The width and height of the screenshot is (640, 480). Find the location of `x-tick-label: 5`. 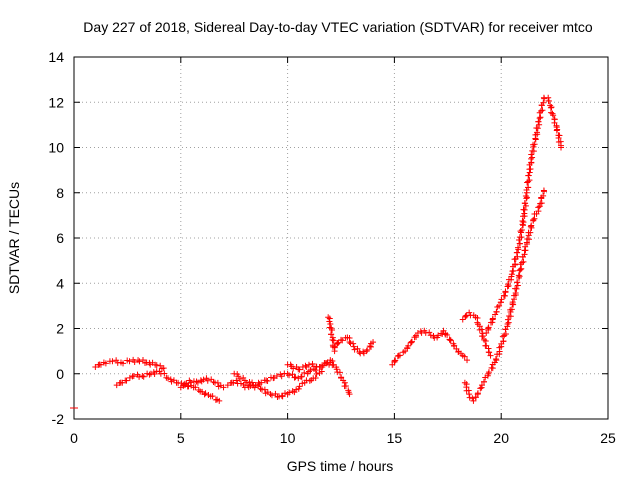

x-tick-label: 5 is located at coordinates (181, 438).